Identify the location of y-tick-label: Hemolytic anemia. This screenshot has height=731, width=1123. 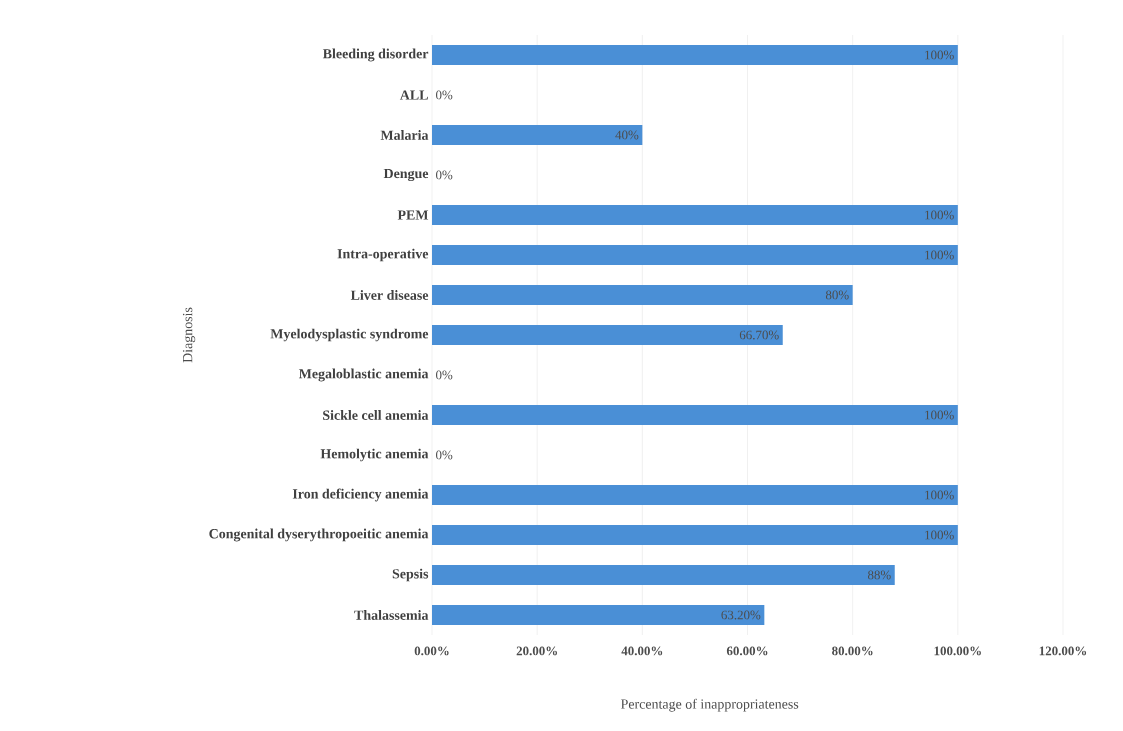
(374, 455).